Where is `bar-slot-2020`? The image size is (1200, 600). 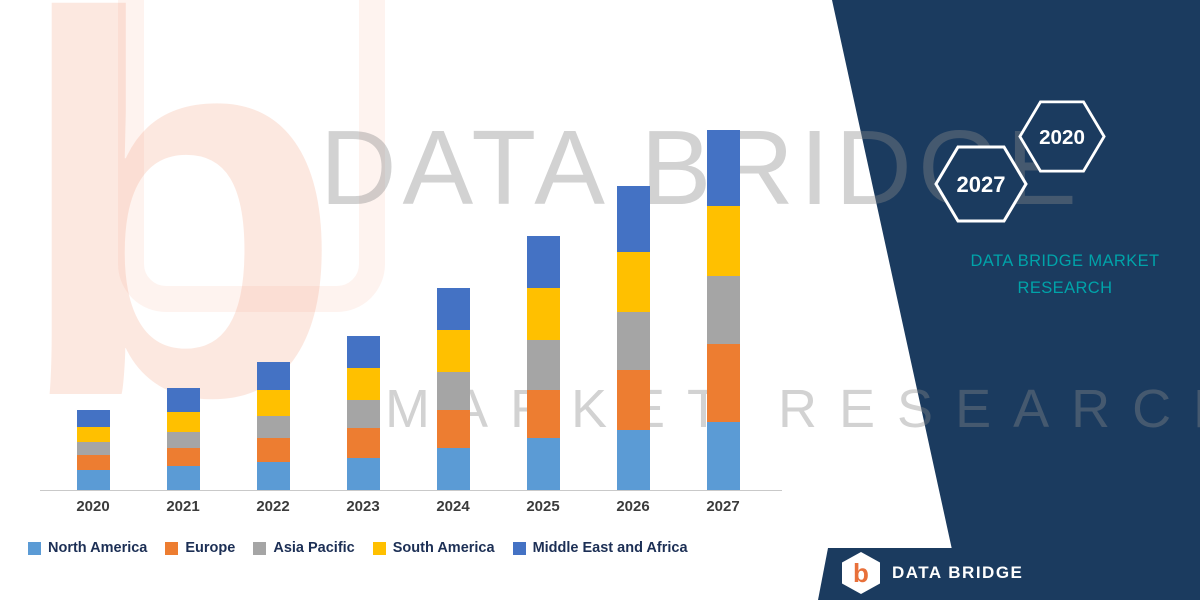
bar-slot-2020 is located at coordinates (93, 294).